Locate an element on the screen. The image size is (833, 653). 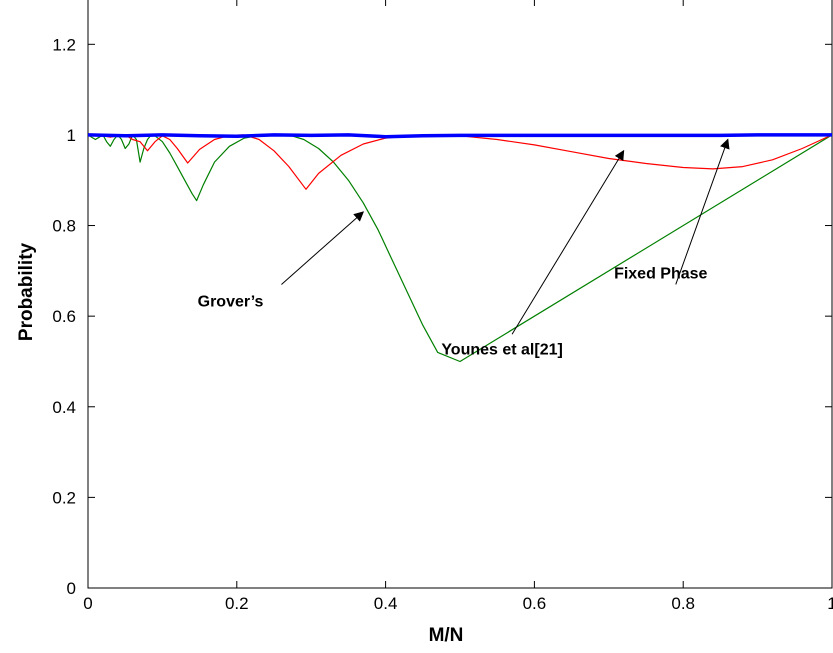
y-tick-label: 1.2 is located at coordinates (64, 44).